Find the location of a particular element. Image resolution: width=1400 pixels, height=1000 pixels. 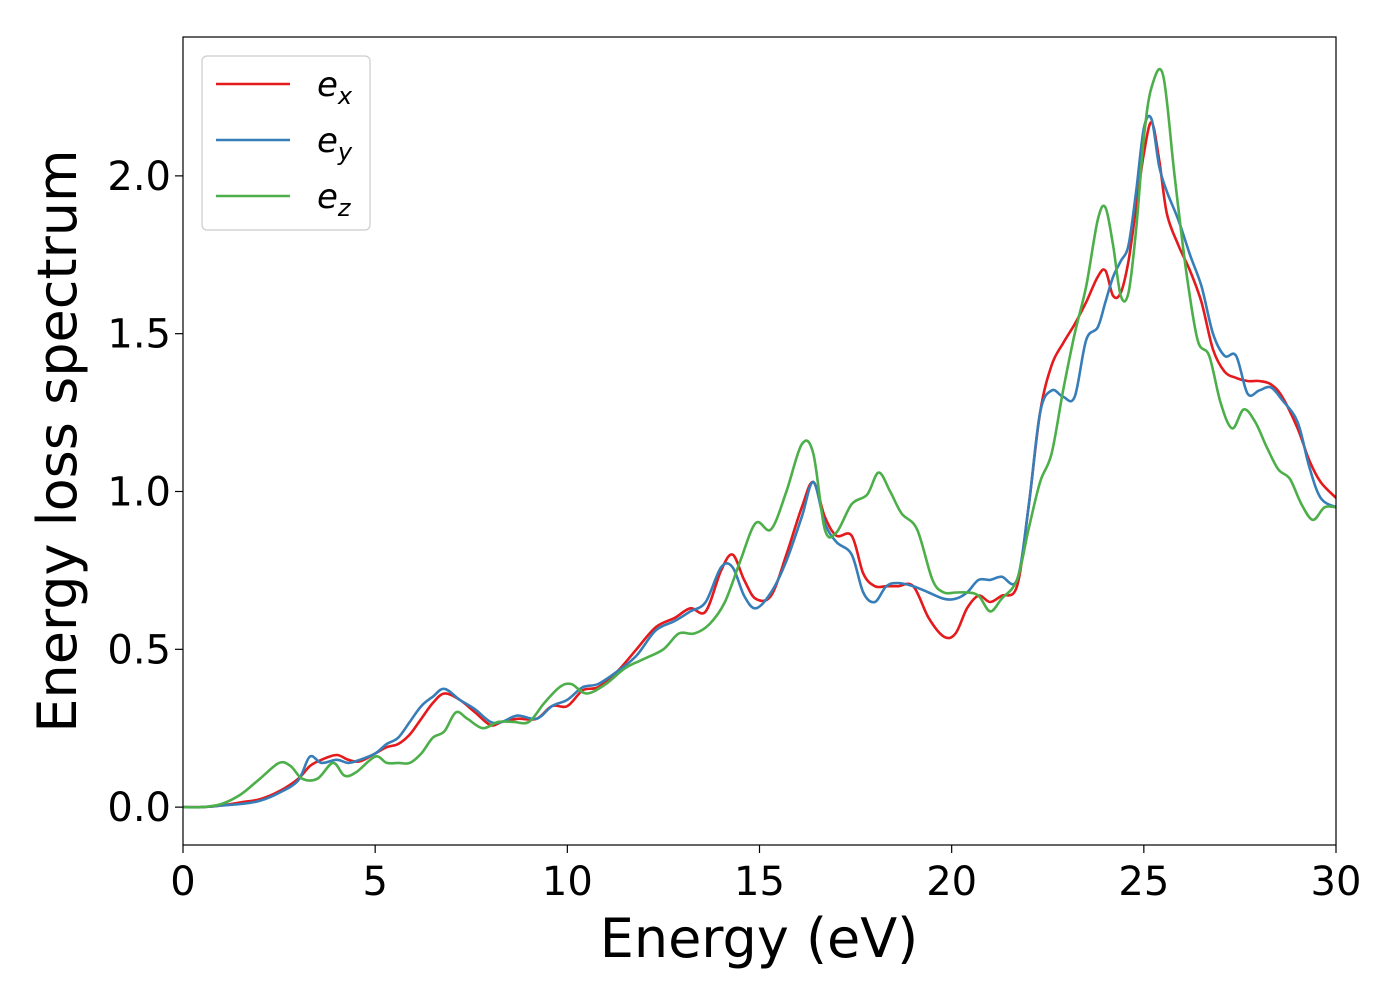

y-tick-label: 0.0 is located at coordinates (139, 808).